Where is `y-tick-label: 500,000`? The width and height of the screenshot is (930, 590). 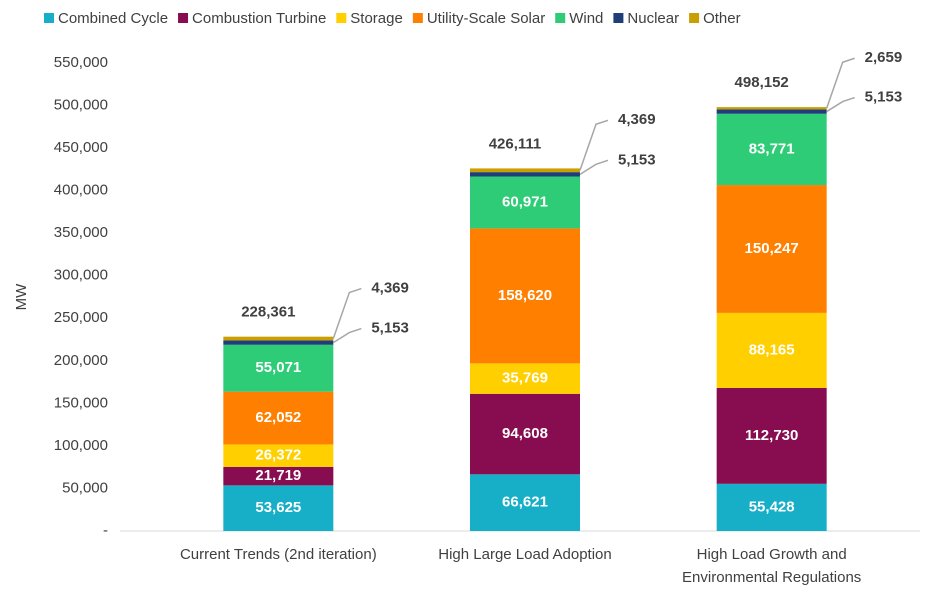
y-tick-label: 500,000 is located at coordinates (81, 105).